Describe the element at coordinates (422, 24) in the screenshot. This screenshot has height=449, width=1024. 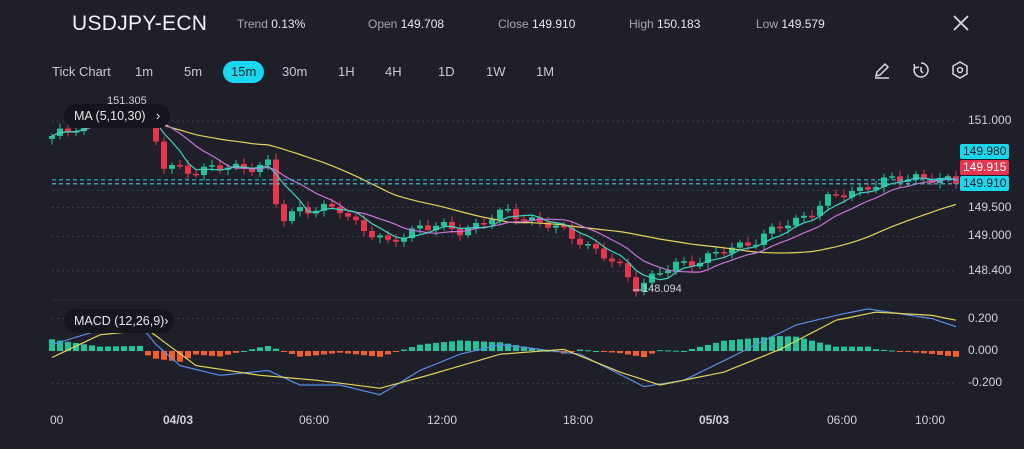
I see `open-value: 149.708` at that location.